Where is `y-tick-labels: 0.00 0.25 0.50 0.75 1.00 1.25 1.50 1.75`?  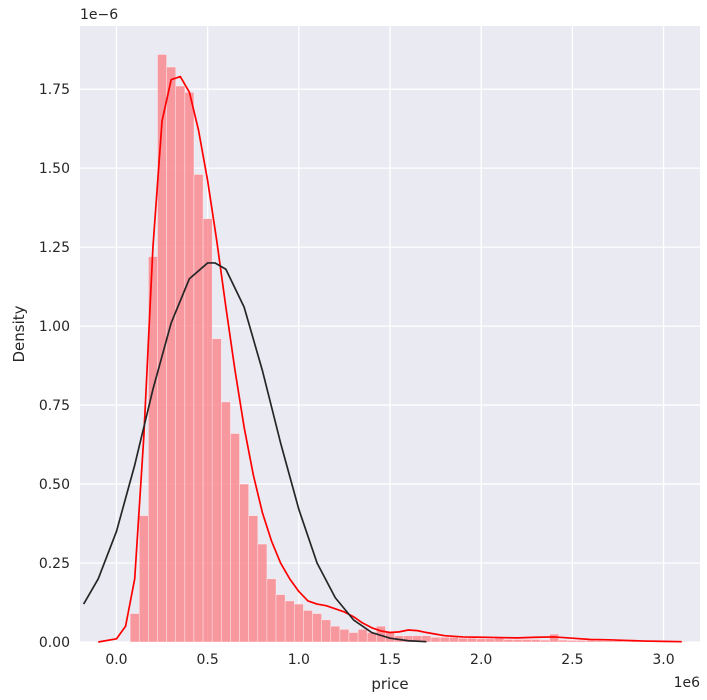
y-tick-labels: 0.00 0.25 0.50 0.75 1.00 1.25 1.50 1.75 is located at coordinates (54, 366).